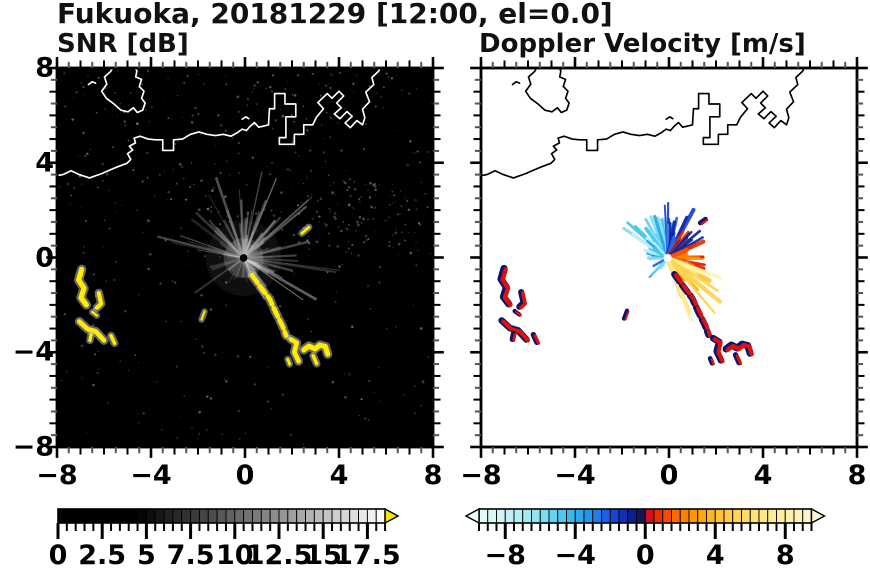  I want to click on colorbar-tick-label: 4, so click(715, 555).